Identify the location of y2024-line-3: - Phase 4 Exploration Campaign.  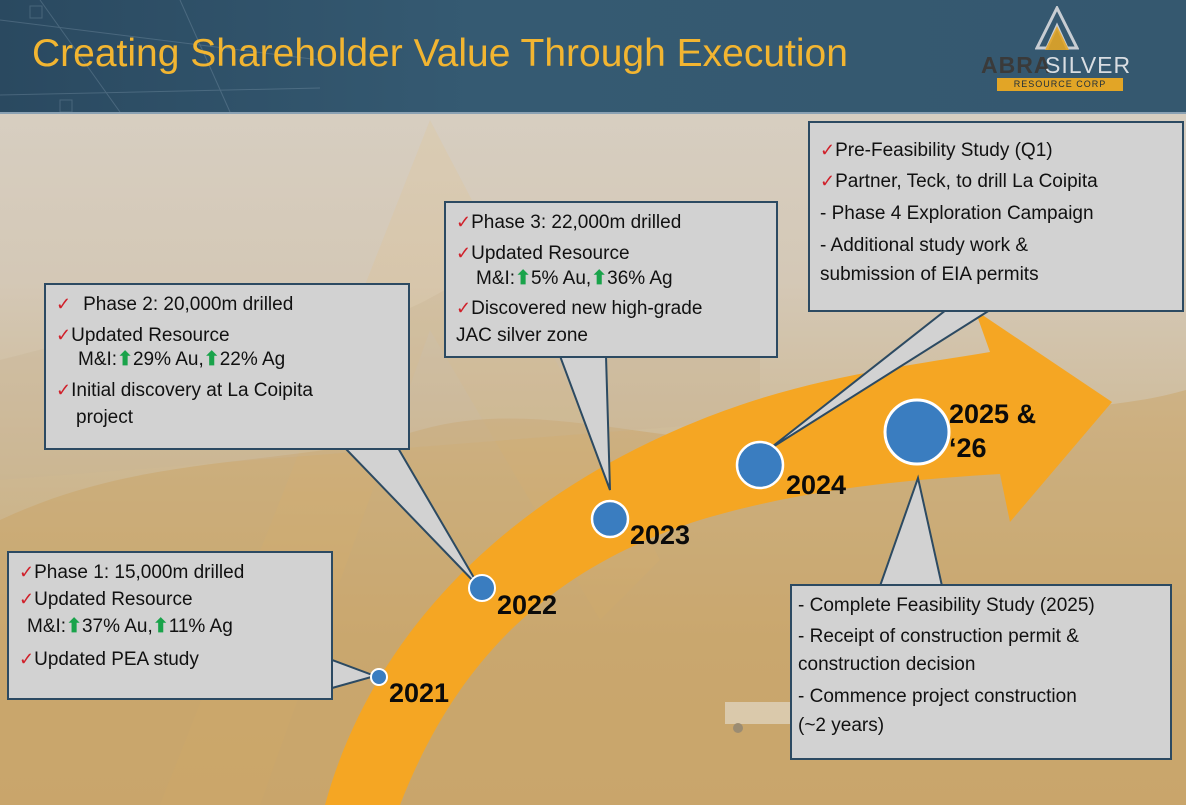
(957, 213).